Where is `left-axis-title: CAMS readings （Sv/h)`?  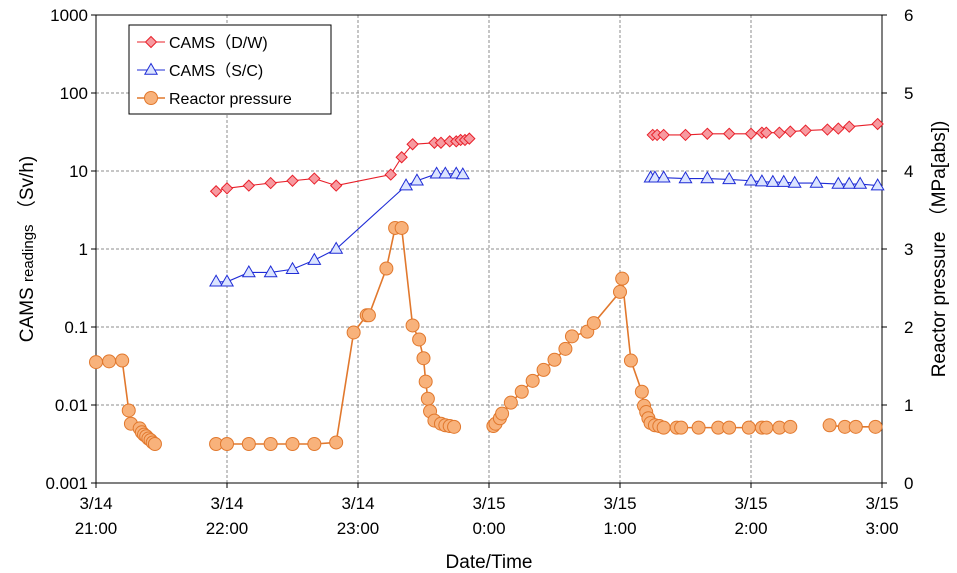
left-axis-title: CAMS readings （Sv/h) is located at coordinates (27, 249).